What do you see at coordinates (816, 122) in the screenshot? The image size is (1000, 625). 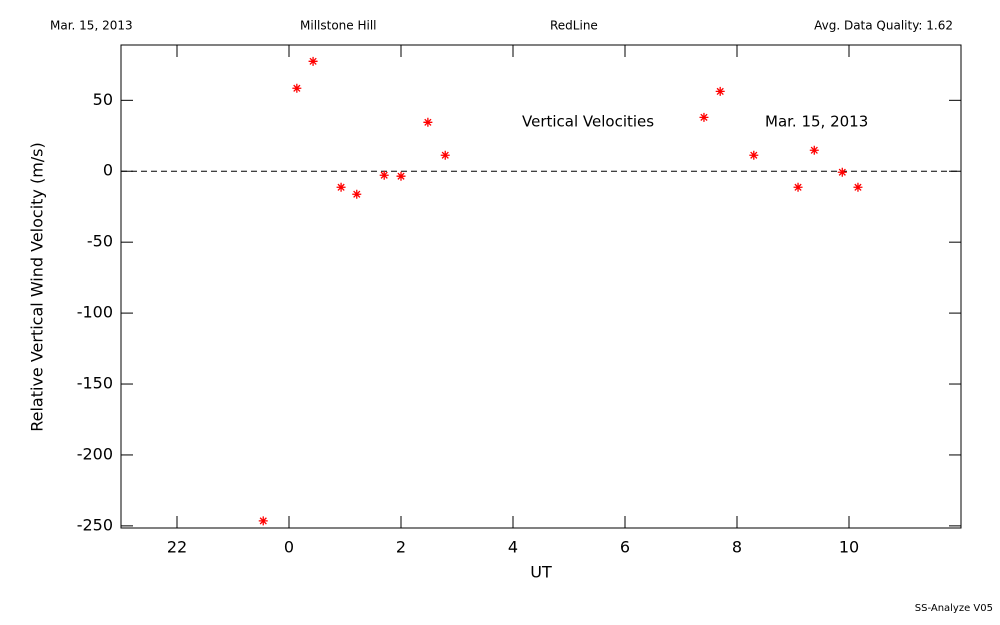 I see `annotation: Mar. 15, 2013` at bounding box center [816, 122].